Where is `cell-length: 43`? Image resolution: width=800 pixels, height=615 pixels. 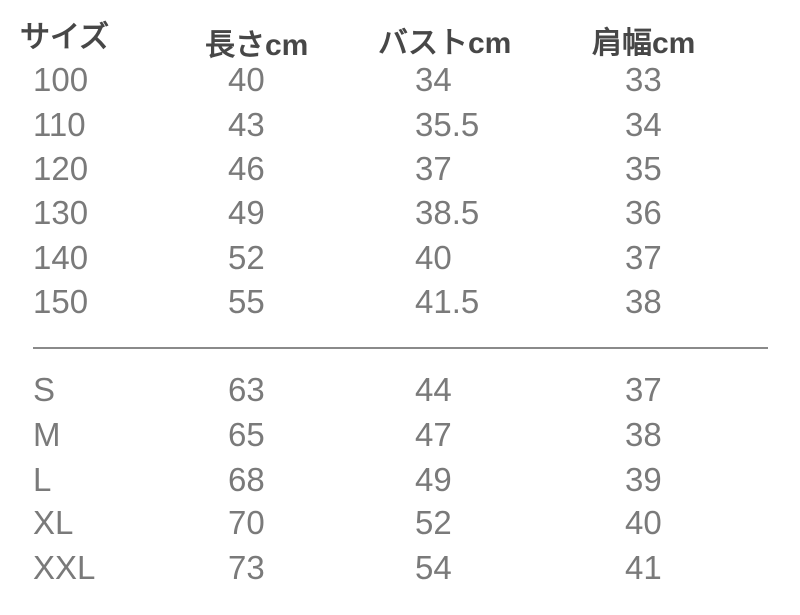
cell-length: 43 is located at coordinates (246, 124).